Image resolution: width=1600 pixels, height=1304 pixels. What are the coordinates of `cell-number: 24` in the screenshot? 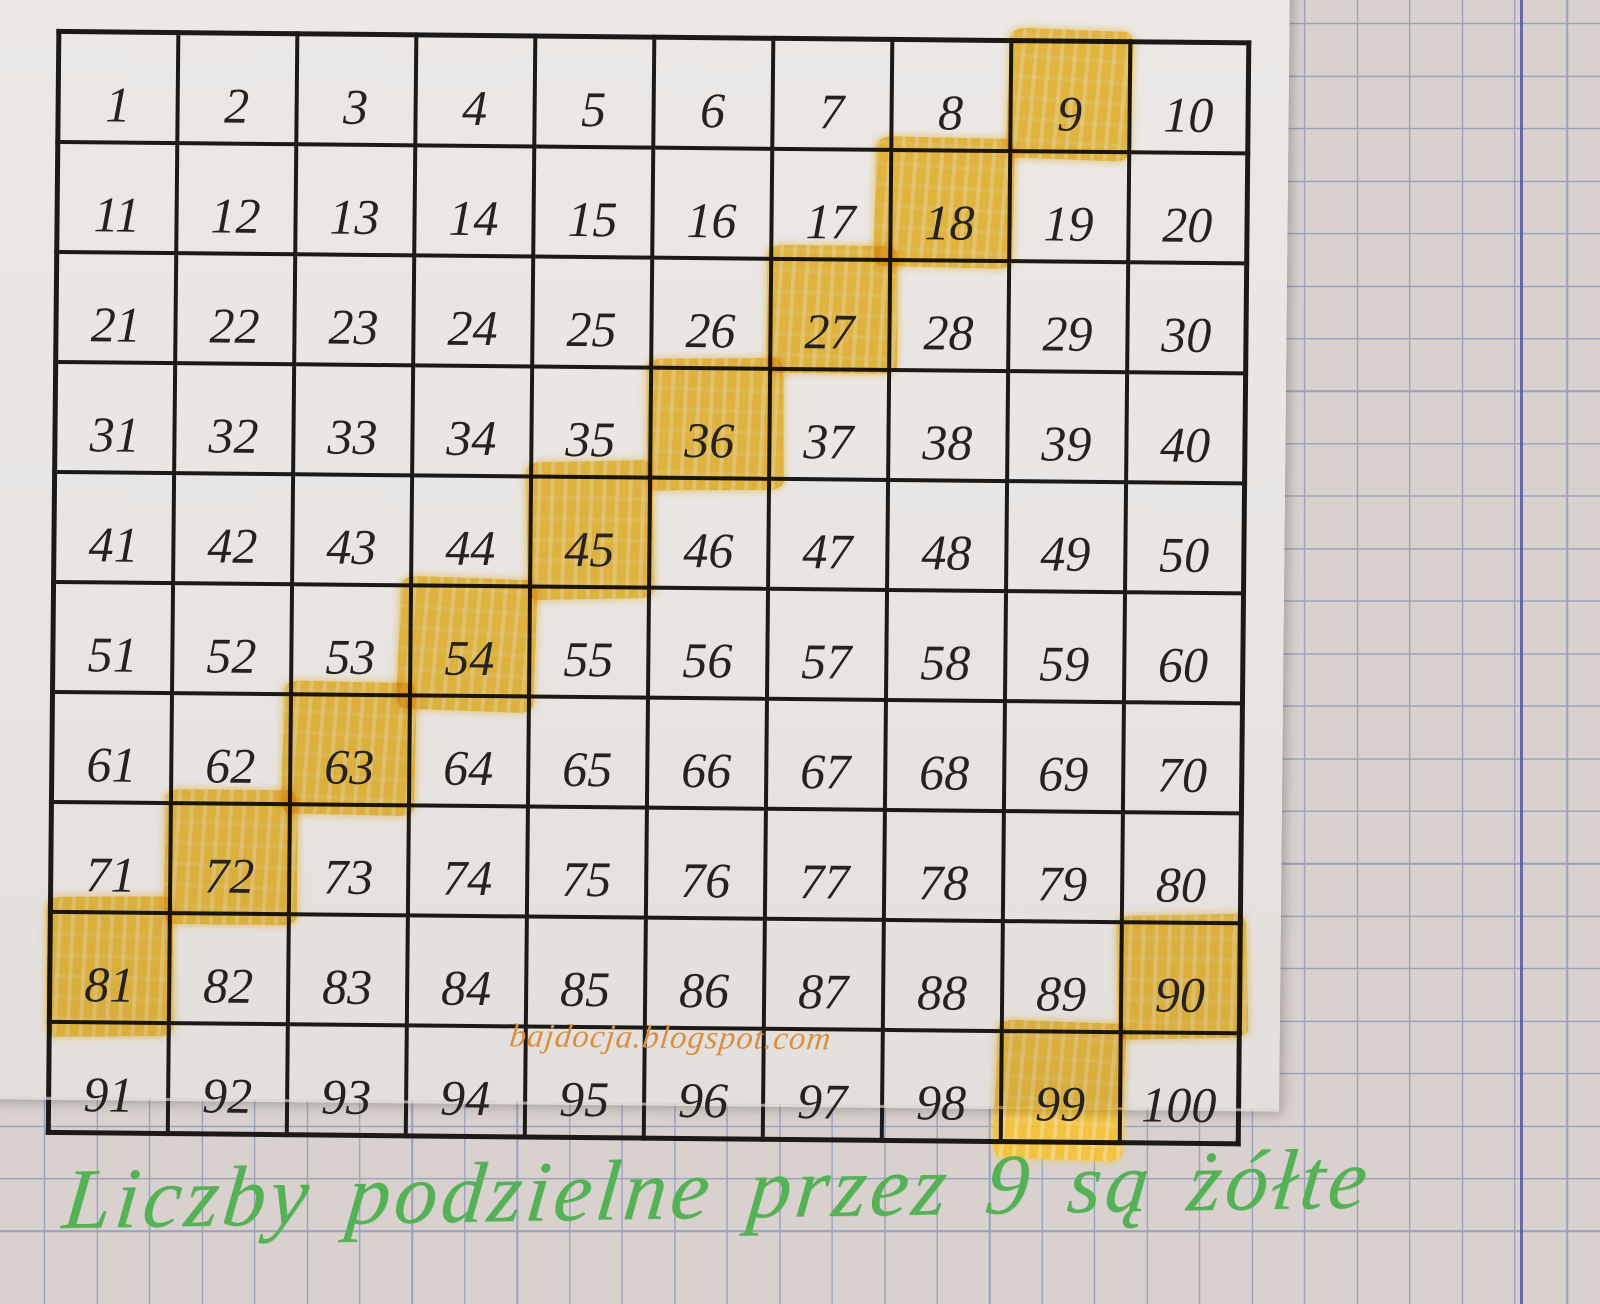 It's located at (472, 328).